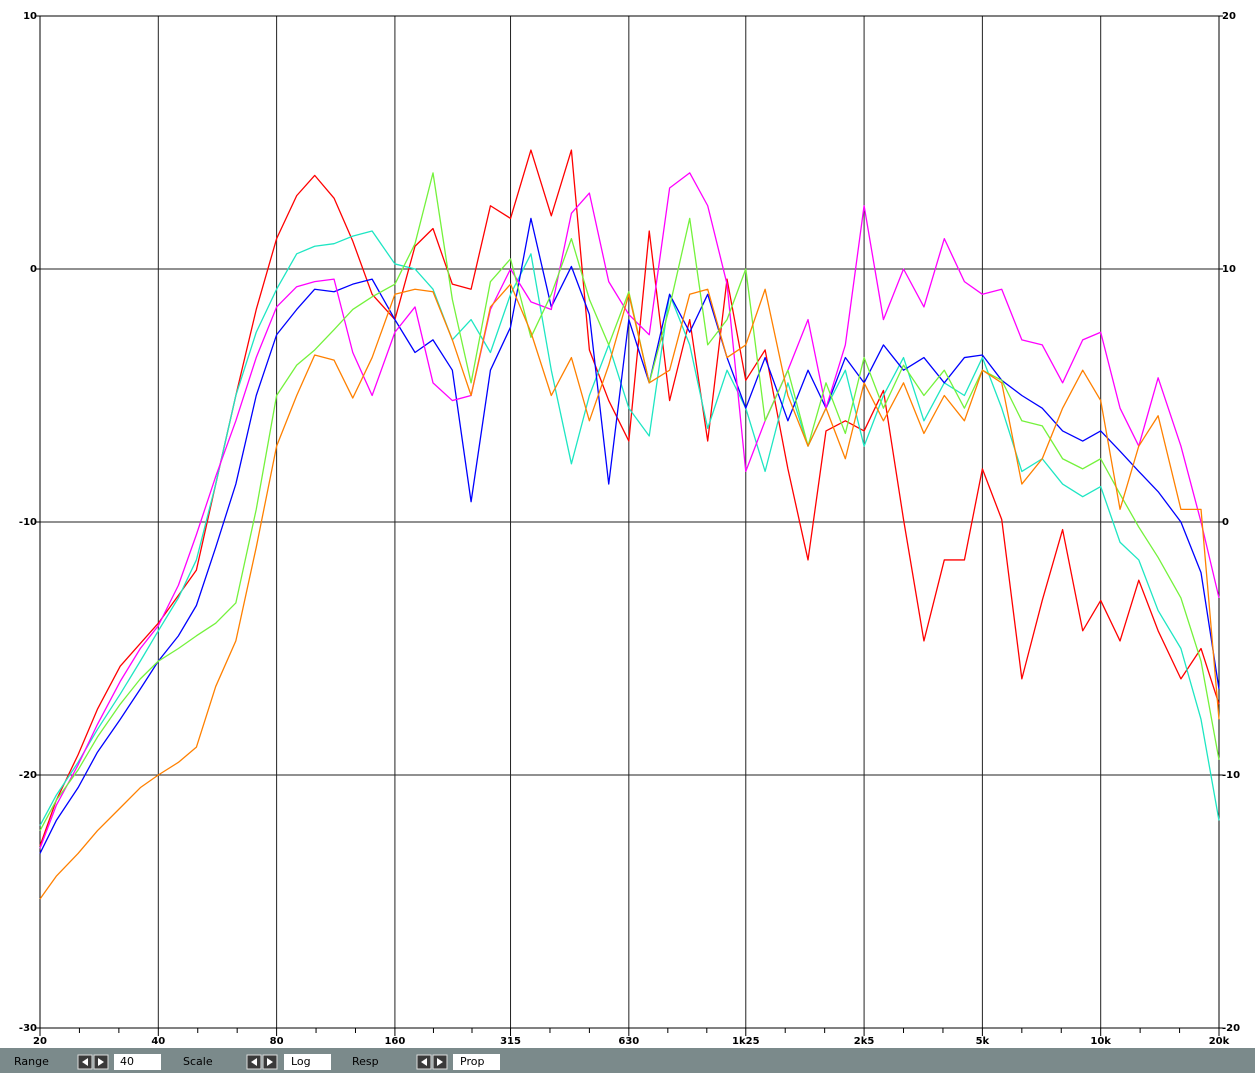 The width and height of the screenshot is (1255, 1077). Describe the element at coordinates (40, 1041) in the screenshot. I see `x-tick-label: 20` at that location.